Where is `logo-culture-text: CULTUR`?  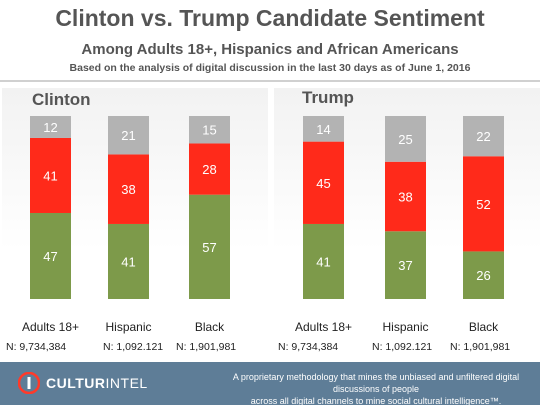
logo-culture-text: CULTUR is located at coordinates (76, 383).